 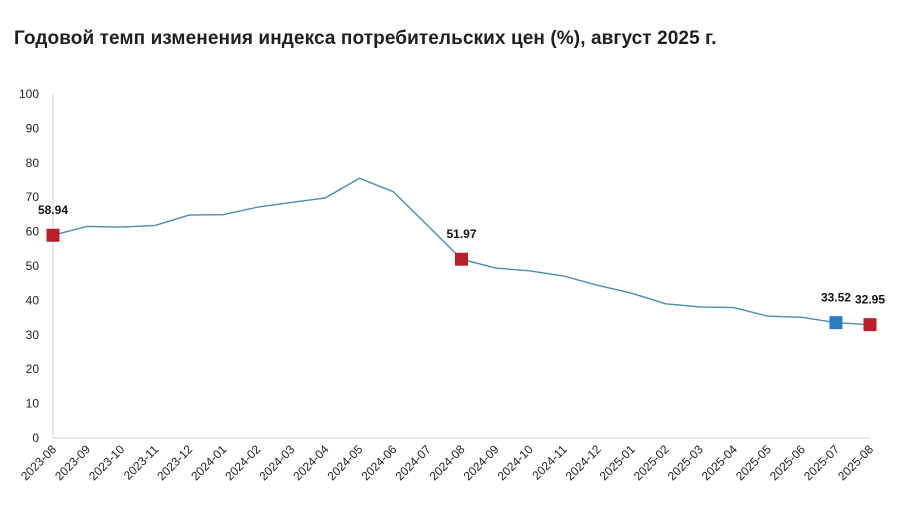 What do you see at coordinates (821, 462) in the screenshot?
I see `x-tick-label: 2025-07` at bounding box center [821, 462].